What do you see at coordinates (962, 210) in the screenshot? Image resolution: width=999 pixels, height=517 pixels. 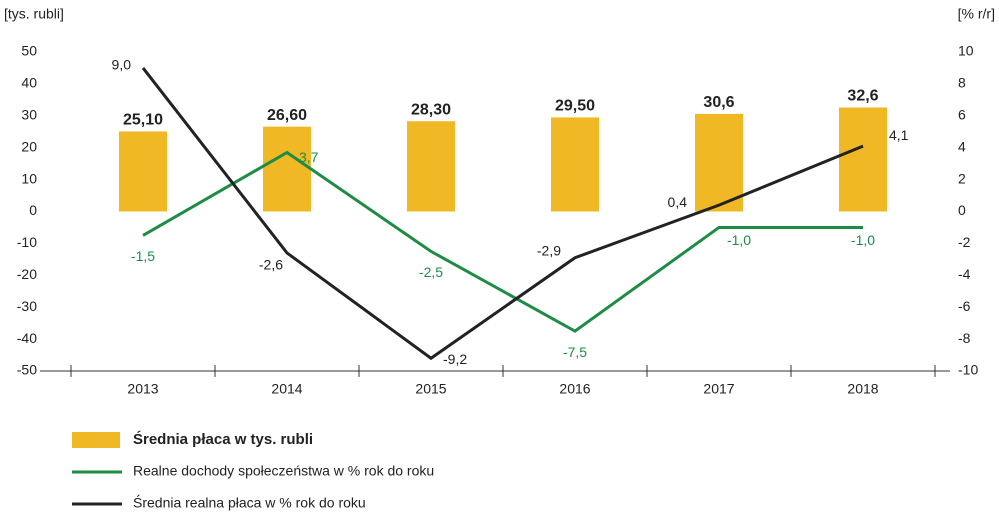 I see `y2-tick-label: 0` at bounding box center [962, 210].